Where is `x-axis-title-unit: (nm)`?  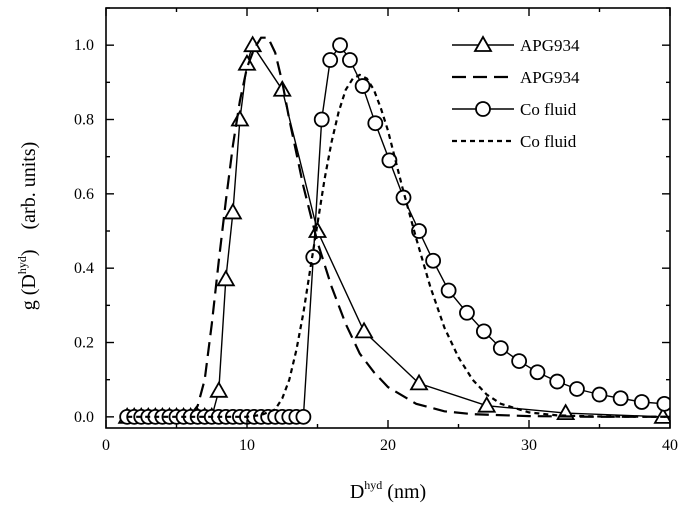
x-axis-title-unit: (nm) is located at coordinates (404, 492).